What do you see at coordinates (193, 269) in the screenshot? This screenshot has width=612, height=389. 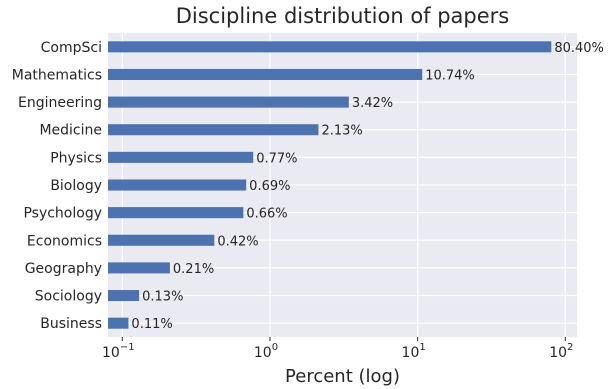 I see `data-label: 0.21%` at bounding box center [193, 269].